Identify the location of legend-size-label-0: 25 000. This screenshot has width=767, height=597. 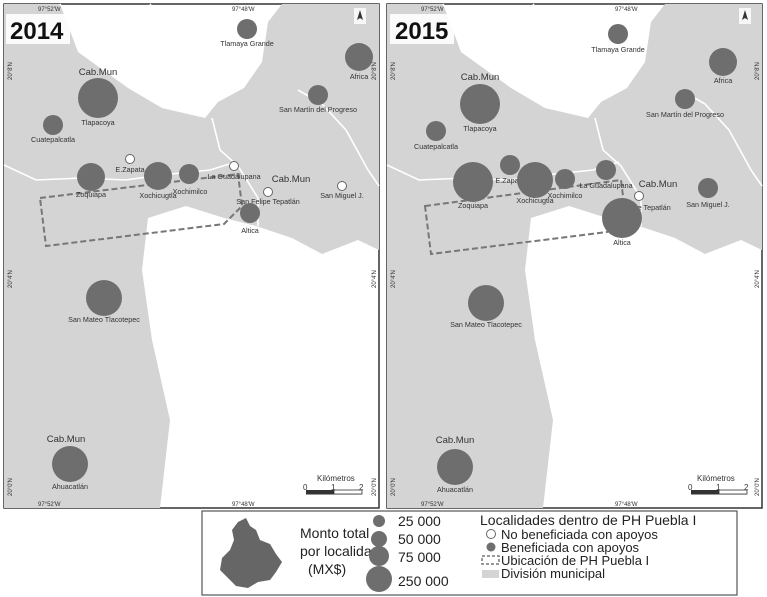
(419, 521).